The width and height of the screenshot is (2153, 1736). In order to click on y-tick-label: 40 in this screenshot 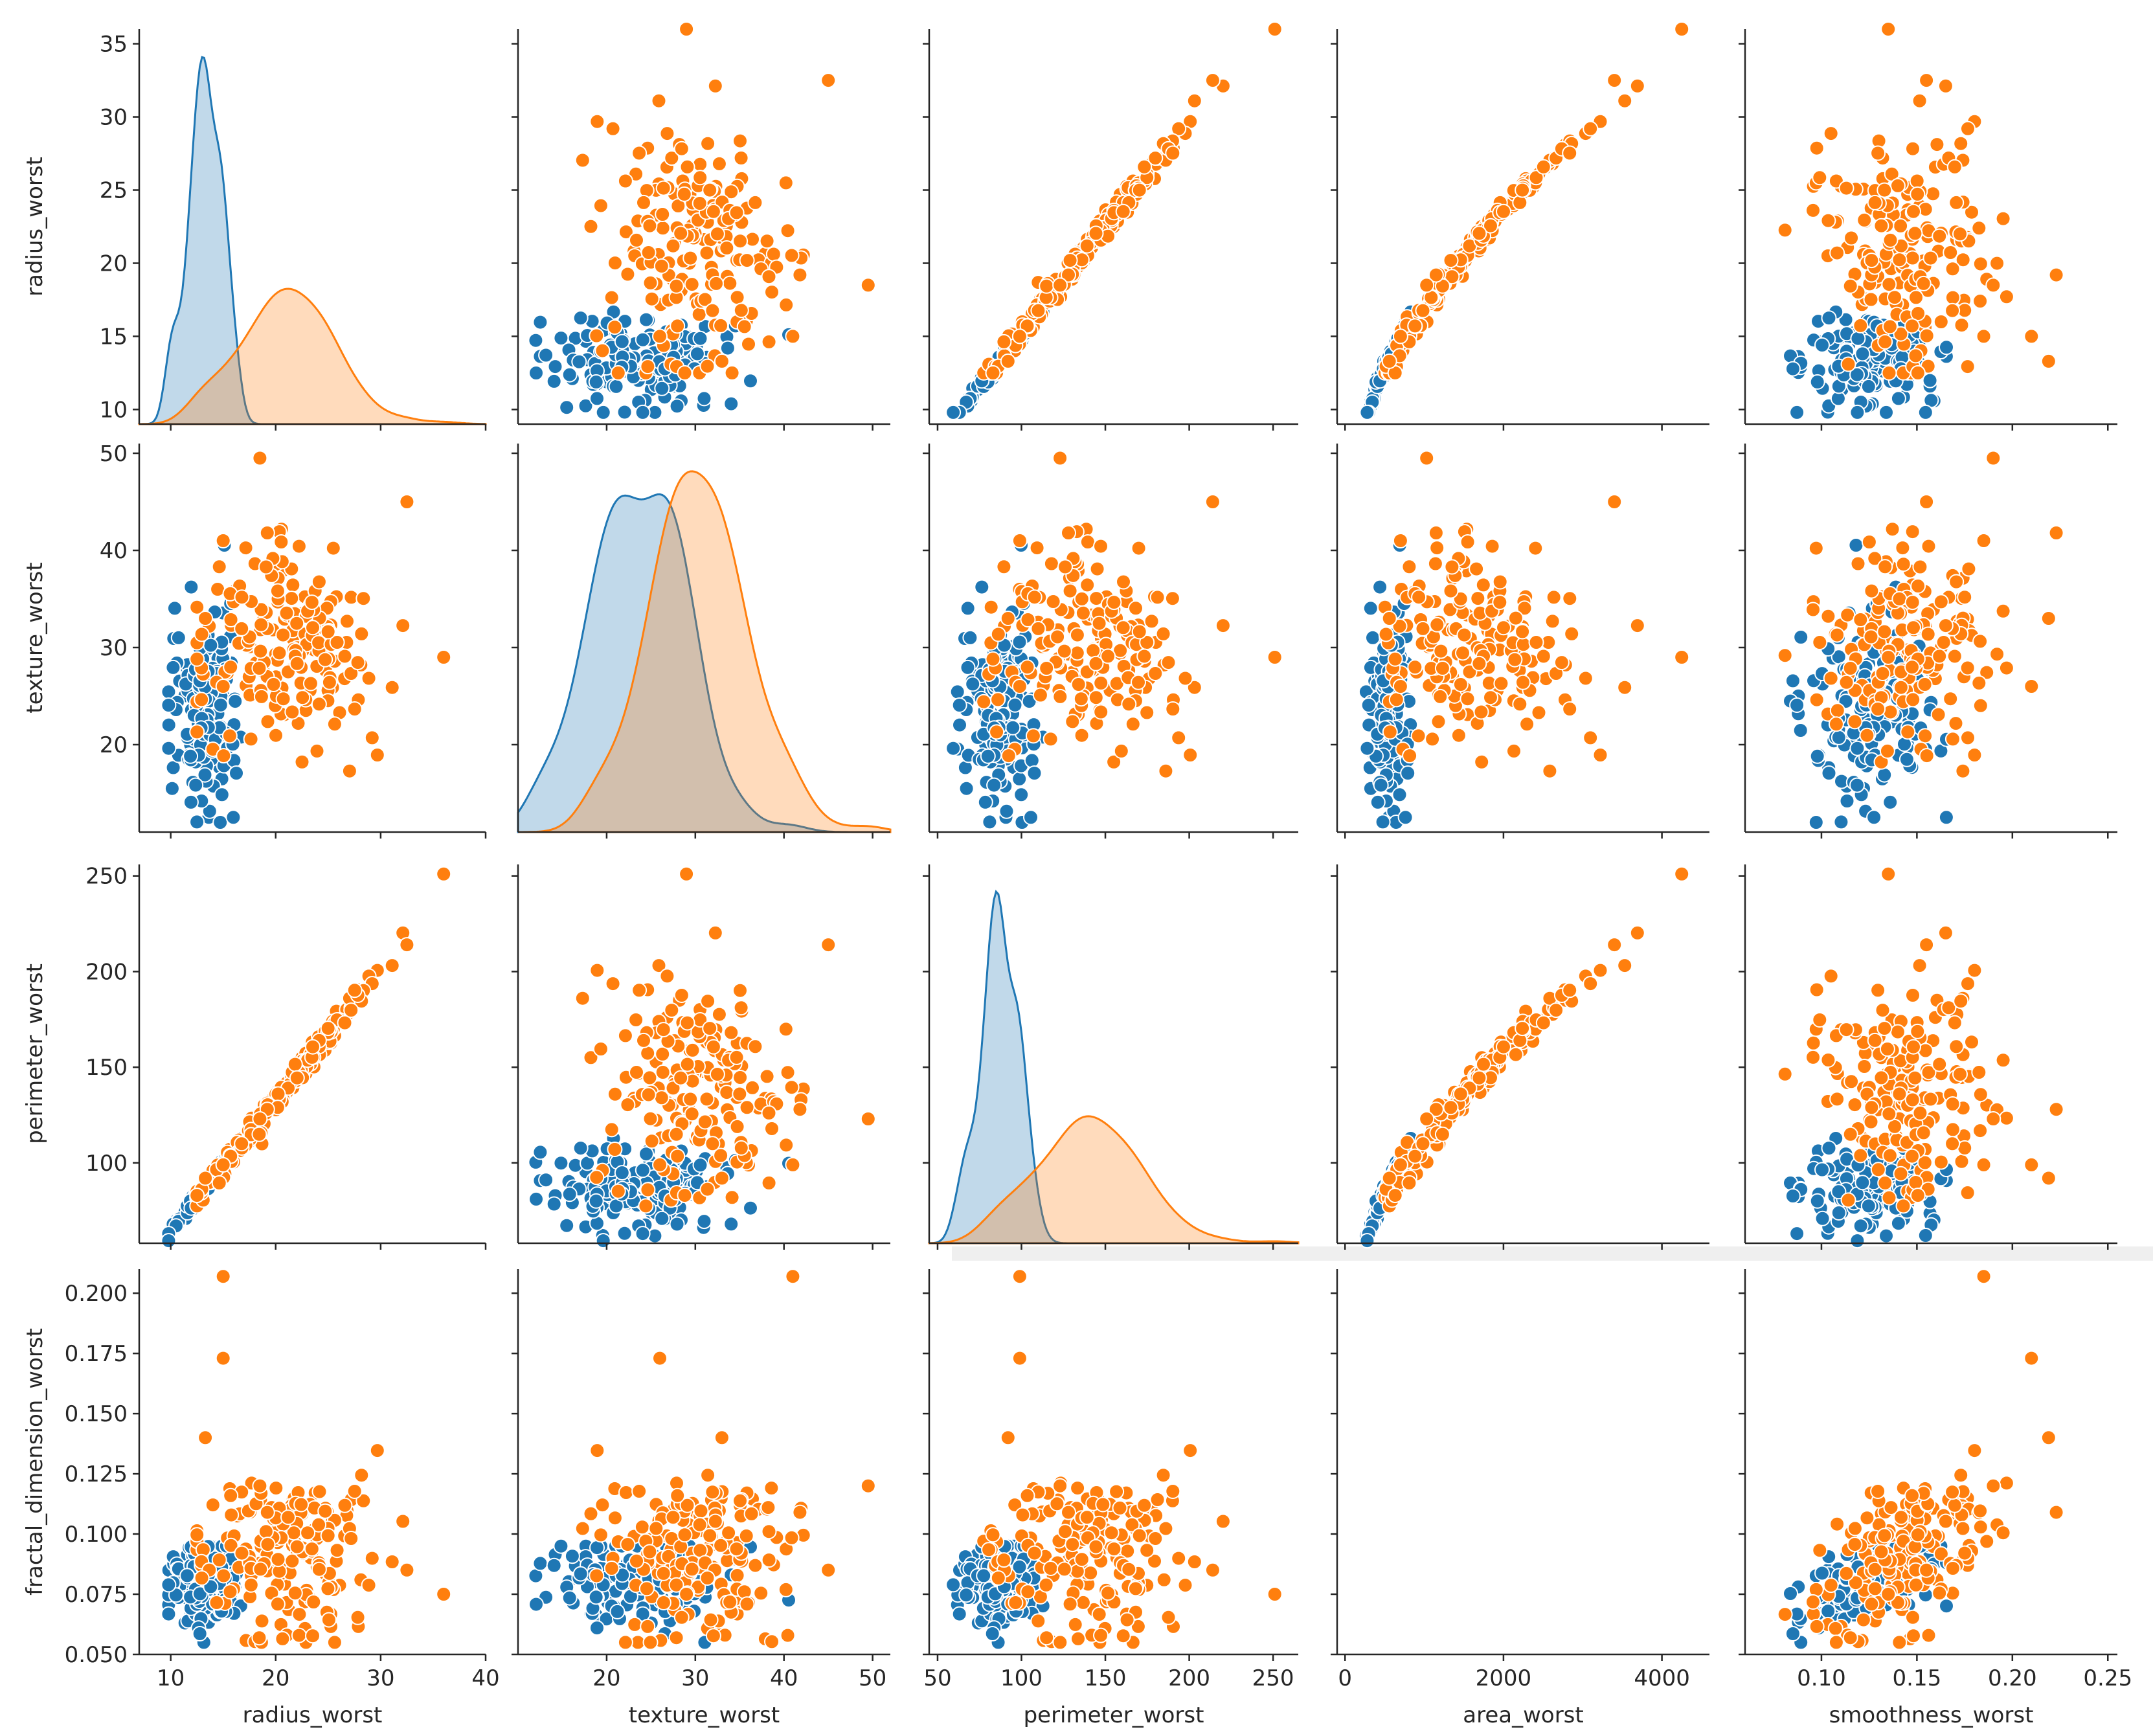, I will do `click(114, 551)`.